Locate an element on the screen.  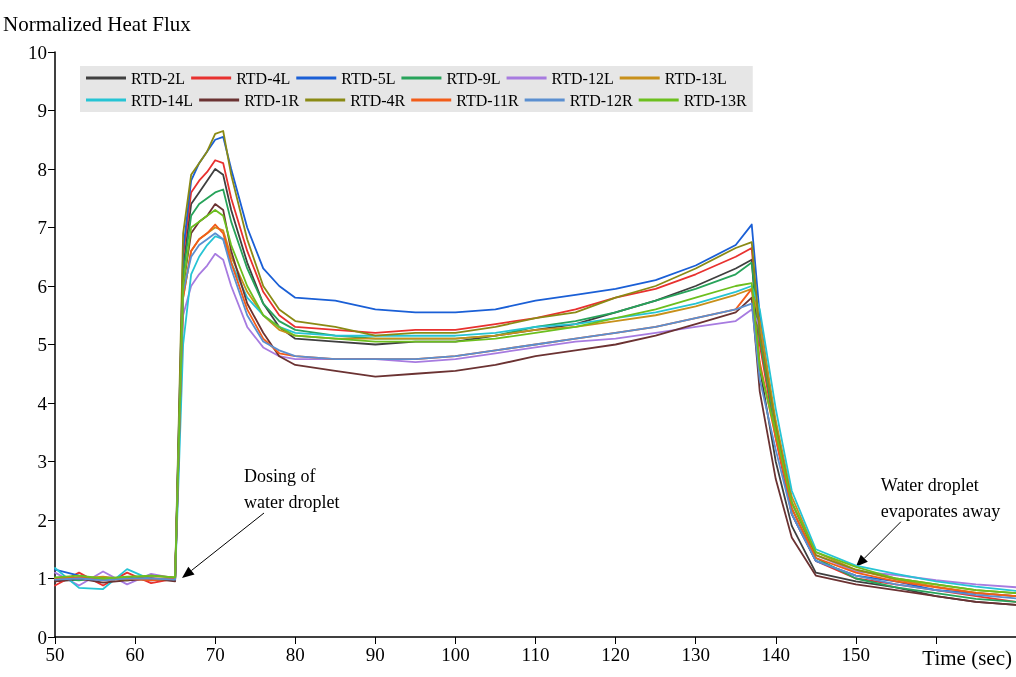
x-tick-label: 50 is located at coordinates (55, 654).